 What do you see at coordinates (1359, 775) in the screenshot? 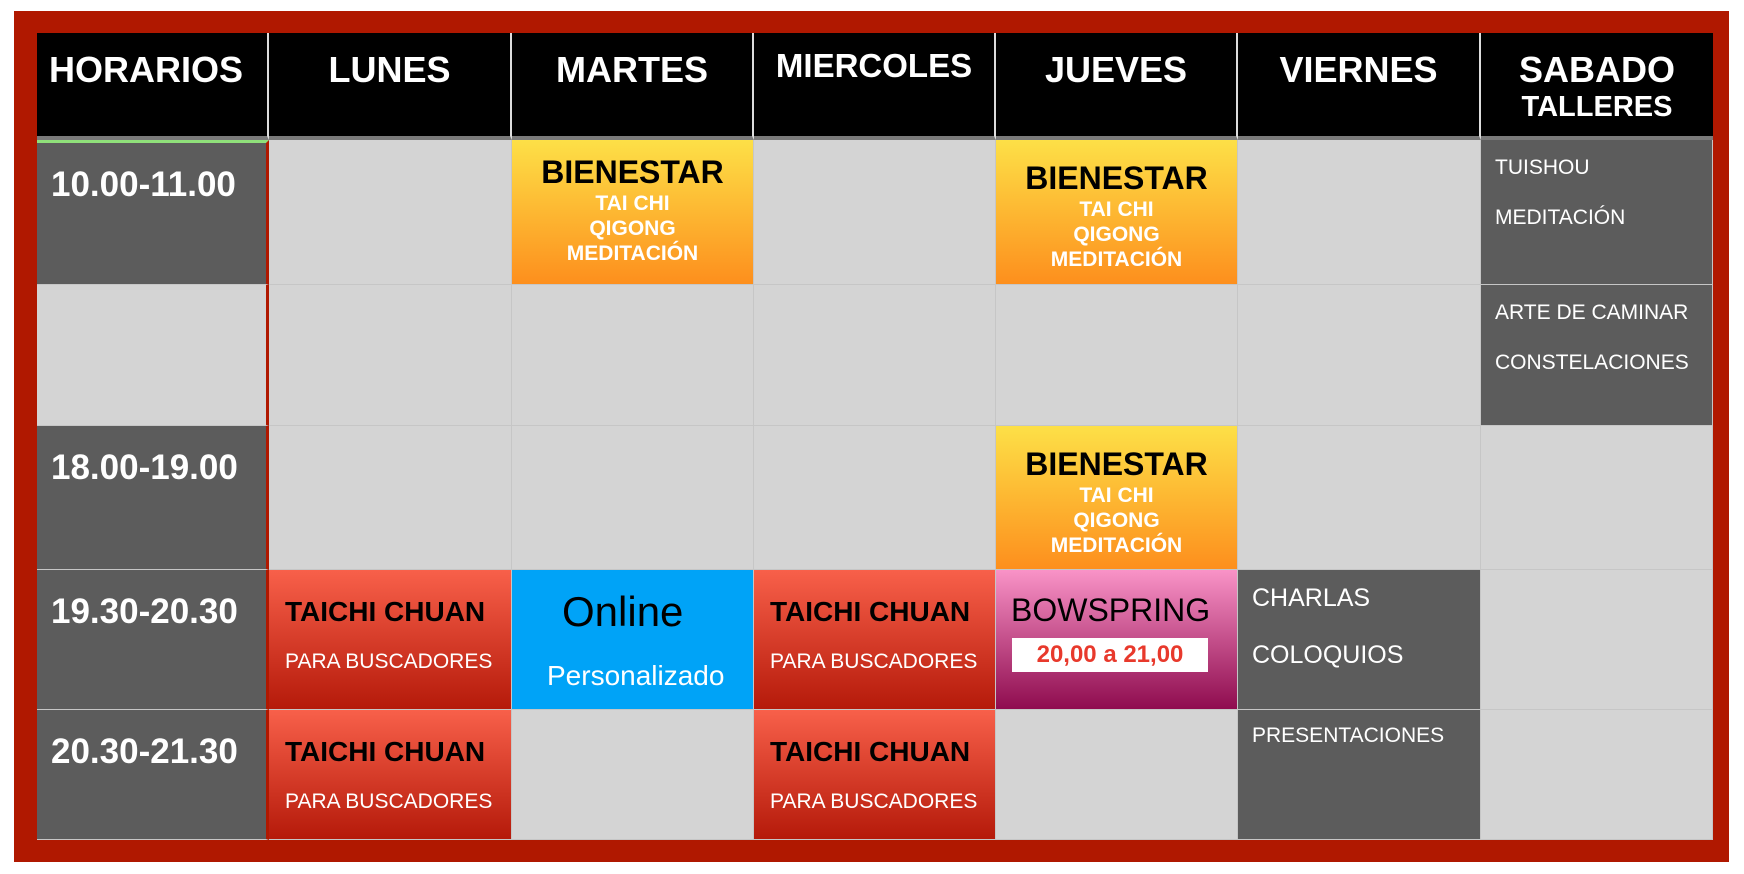
I see `viernes-cell: PRESENTACIONES` at bounding box center [1359, 775].